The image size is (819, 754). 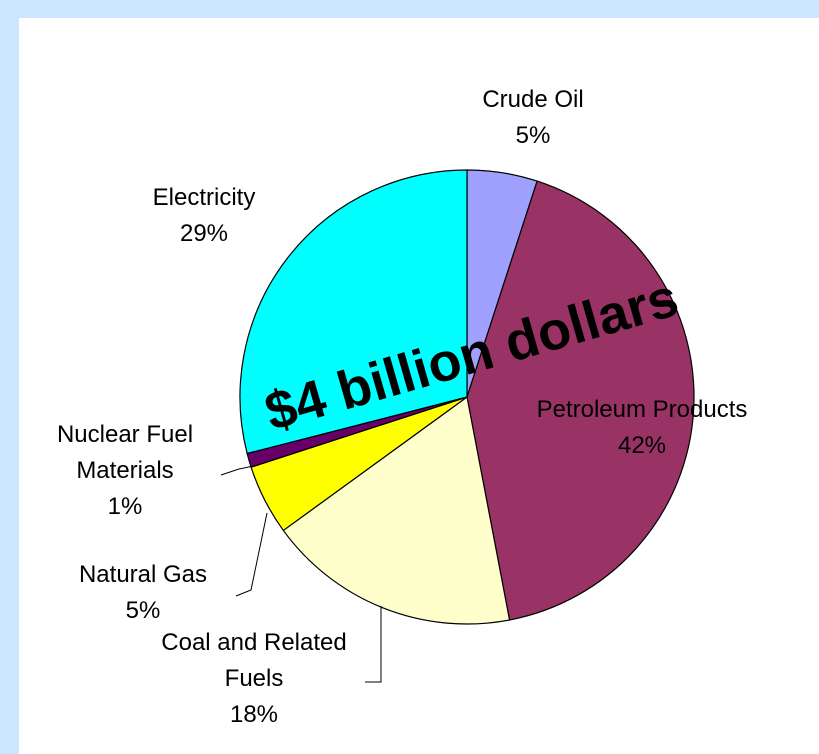 What do you see at coordinates (642, 445) in the screenshot?
I see `slice-label-line: 42%` at bounding box center [642, 445].